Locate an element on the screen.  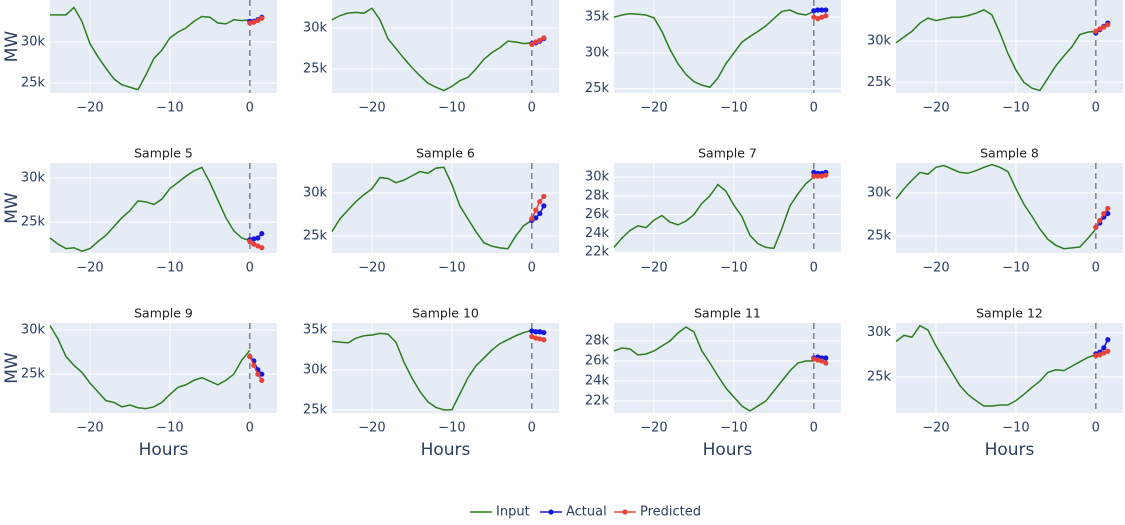
legend-label: Actual is located at coordinates (586, 512).